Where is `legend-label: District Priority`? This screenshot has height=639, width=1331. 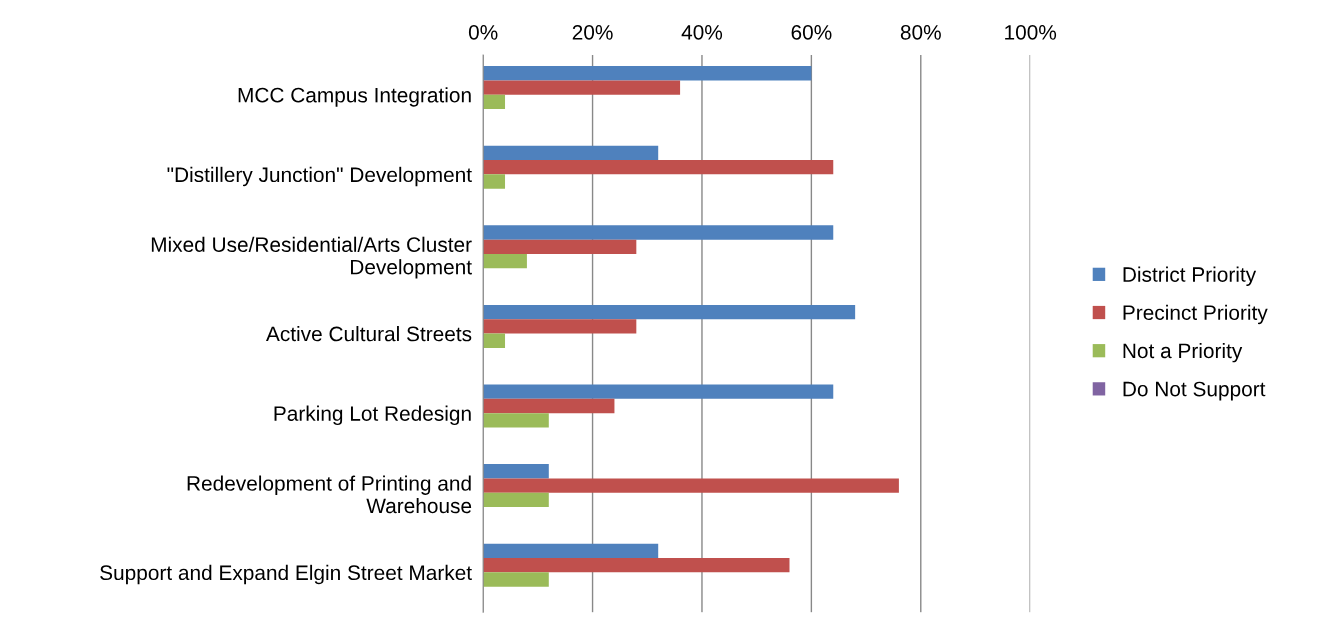 legend-label: District Priority is located at coordinates (1190, 276).